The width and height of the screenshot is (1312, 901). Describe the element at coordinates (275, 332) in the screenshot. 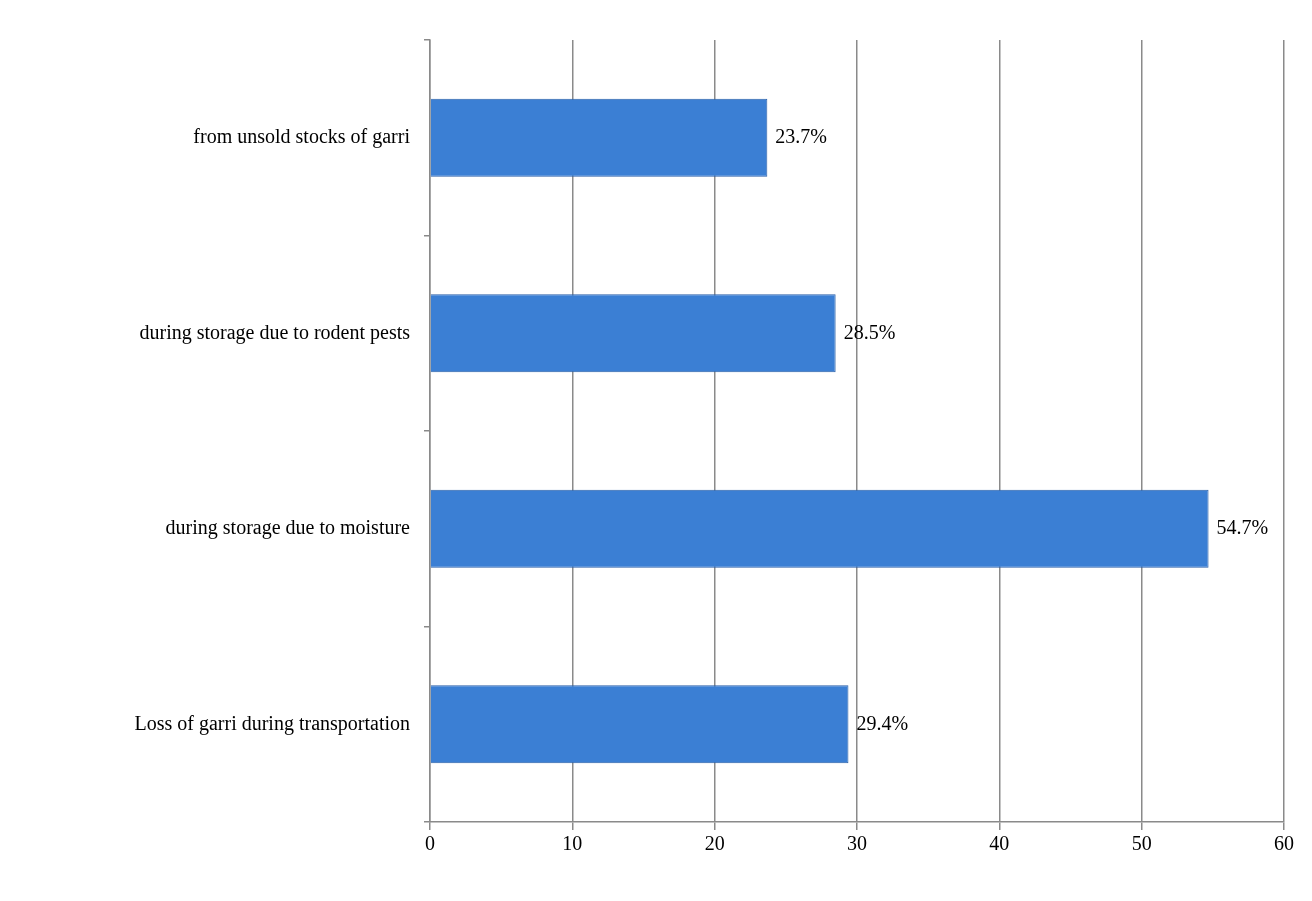

I see `y-tick-label: during storage due to rodent pests` at that location.